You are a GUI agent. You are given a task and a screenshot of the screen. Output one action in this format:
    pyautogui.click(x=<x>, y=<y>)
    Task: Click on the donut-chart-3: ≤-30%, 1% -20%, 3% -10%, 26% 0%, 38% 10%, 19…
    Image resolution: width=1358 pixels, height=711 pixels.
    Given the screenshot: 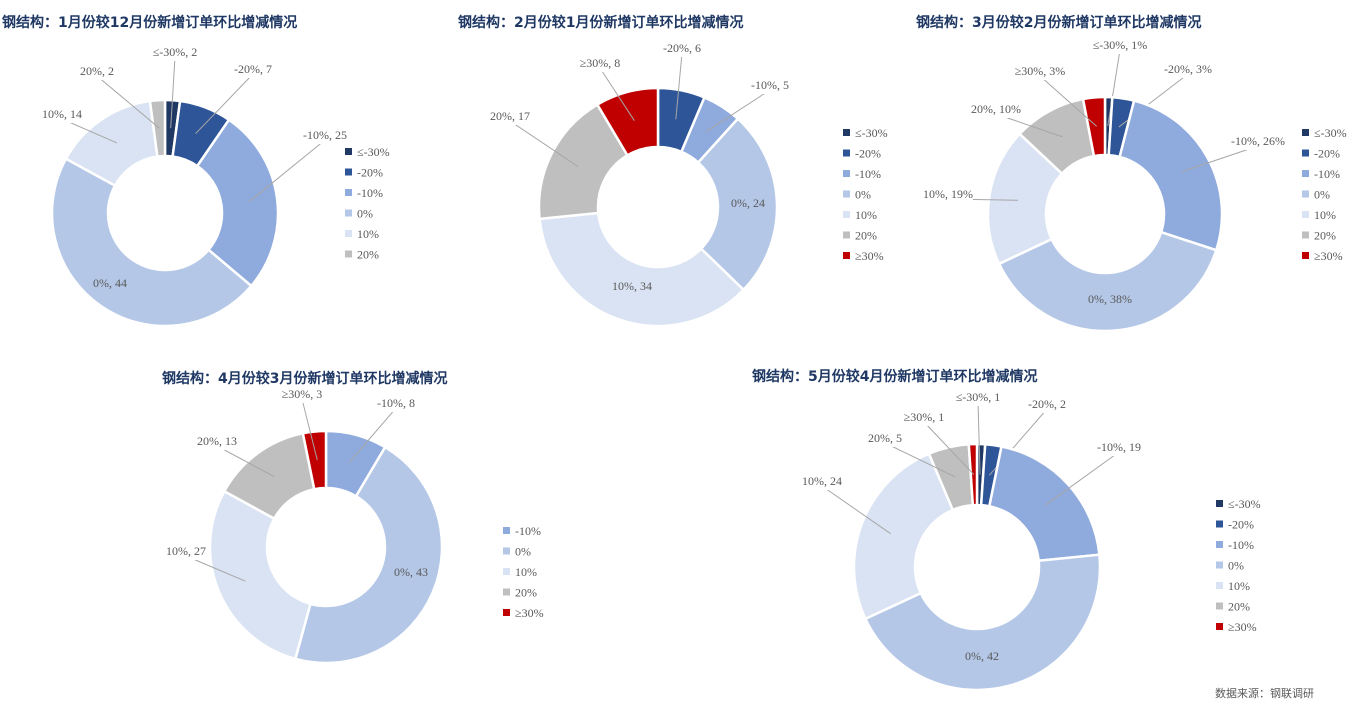 What is the action you would take?
    pyautogui.click(x=1104, y=185)
    